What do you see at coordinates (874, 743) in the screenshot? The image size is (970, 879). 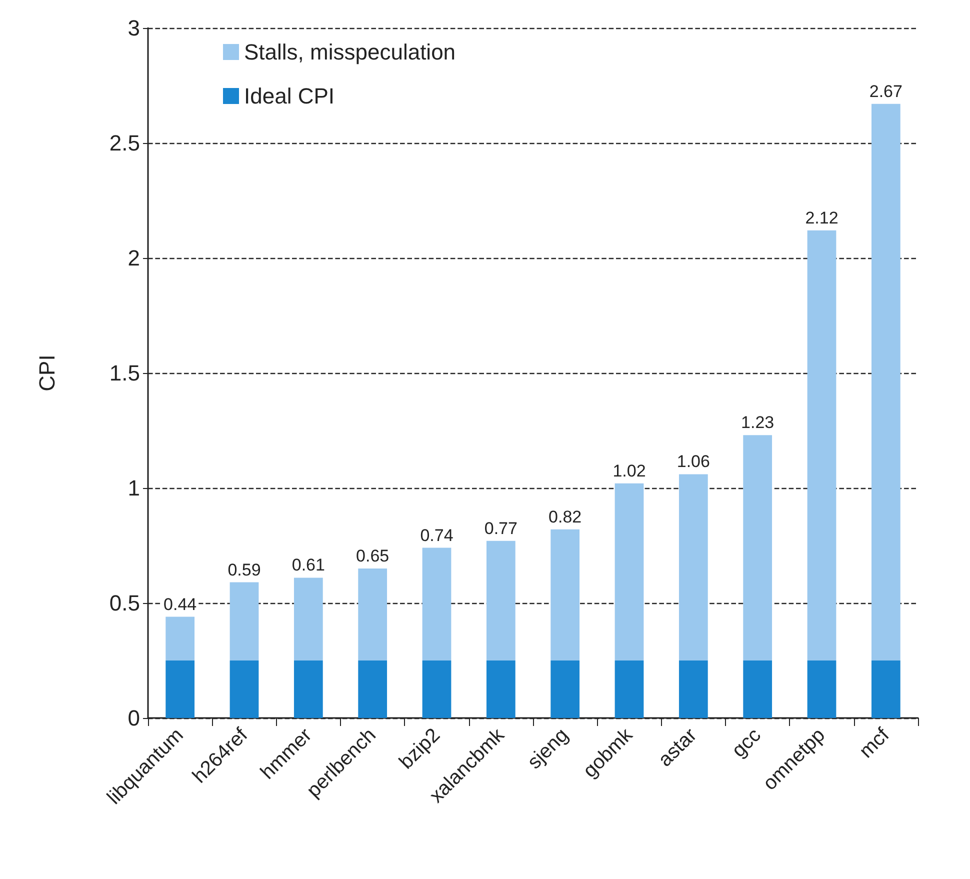 I see `x-tick-label: mcf` at bounding box center [874, 743].